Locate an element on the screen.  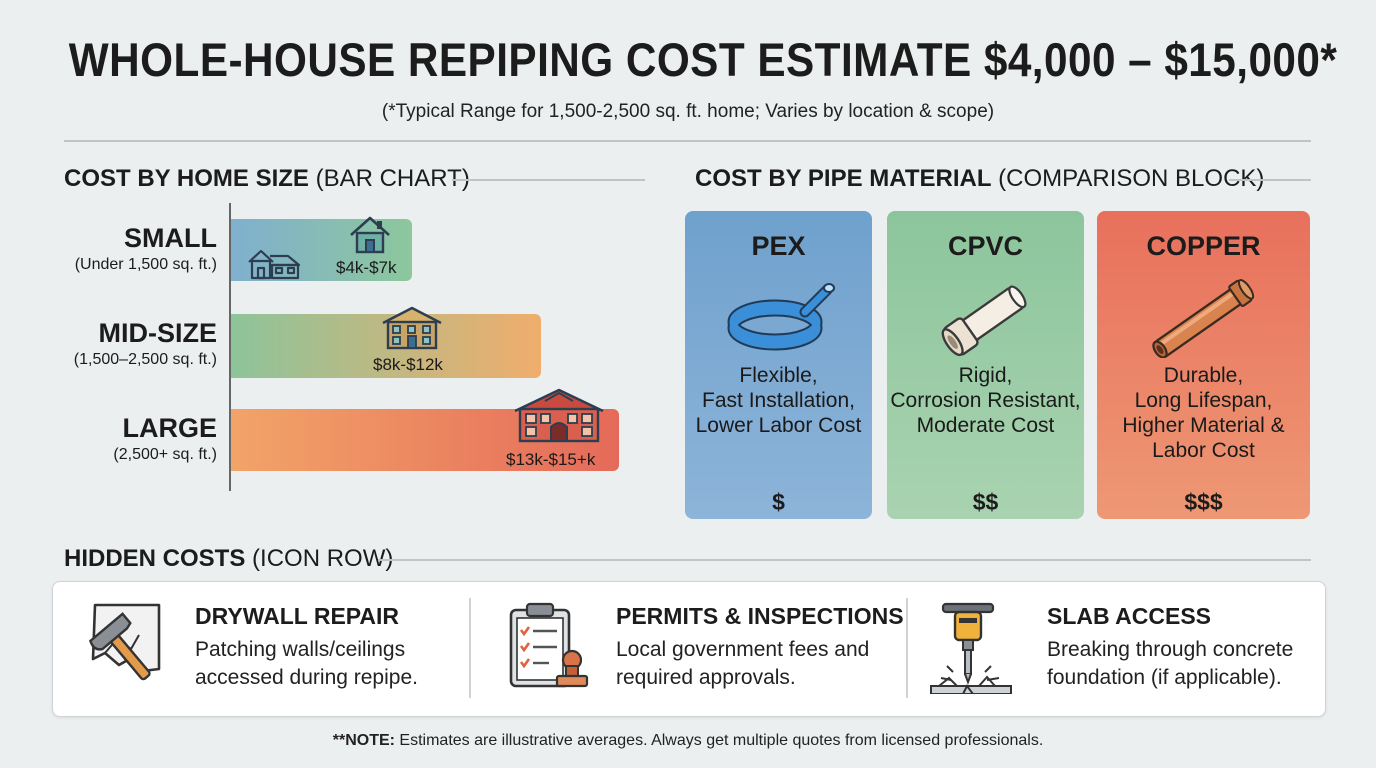
material-price: $$$ is located at coordinates (1203, 502).